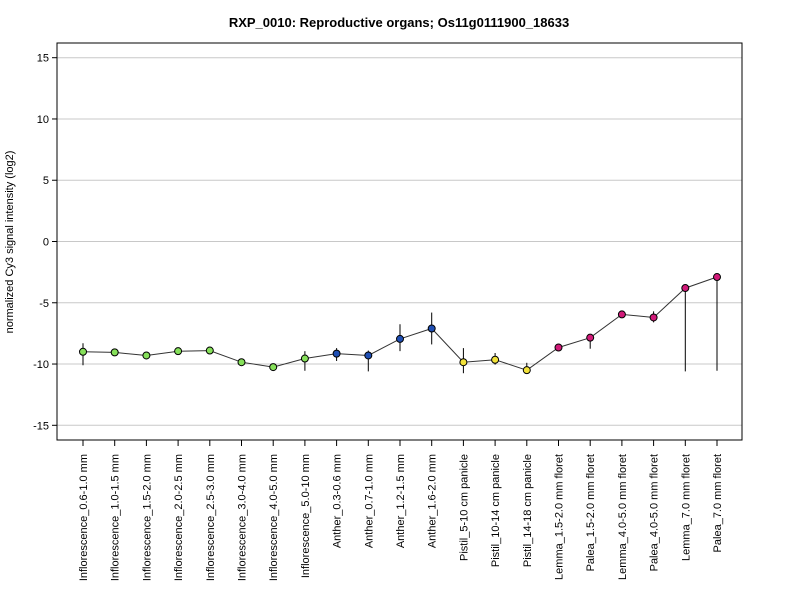 This screenshot has height=600, width=800. I want to click on x-tick-label: Anther_0.7-1.0 mm, so click(369, 501).